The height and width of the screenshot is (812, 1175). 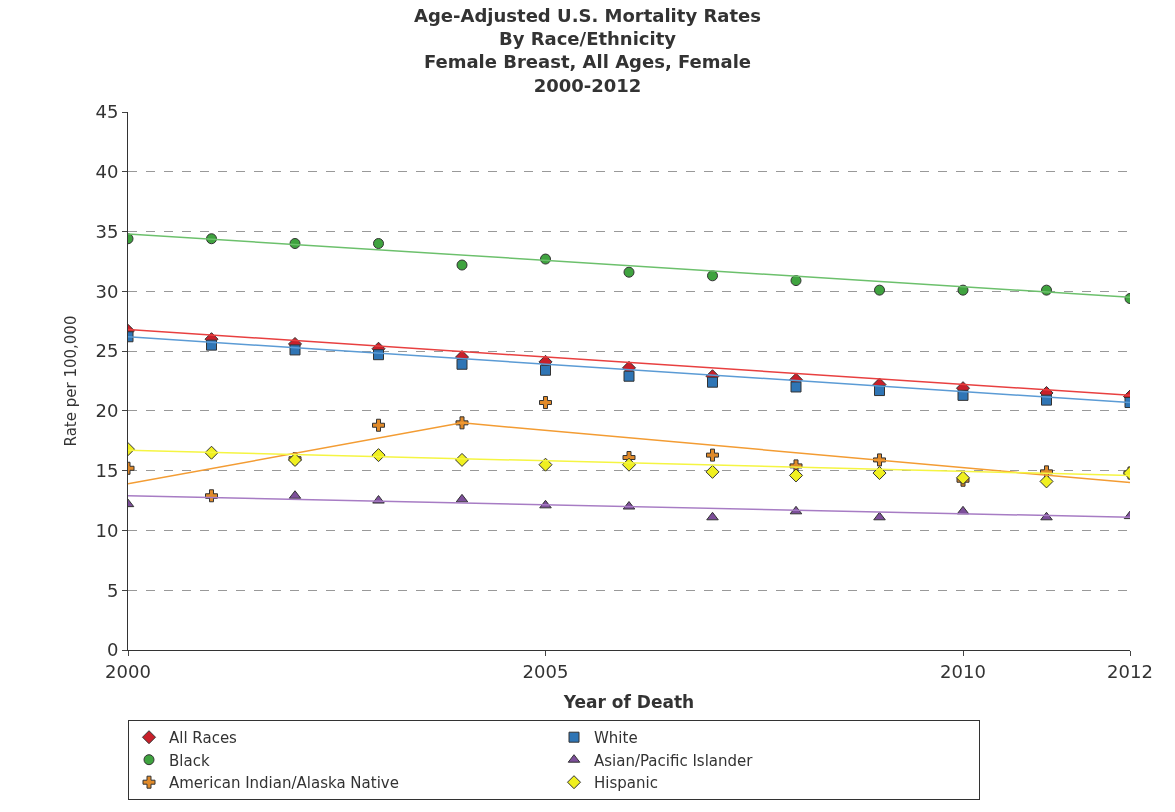 What do you see at coordinates (616, 738) in the screenshot?
I see `legend-label: White` at bounding box center [616, 738].